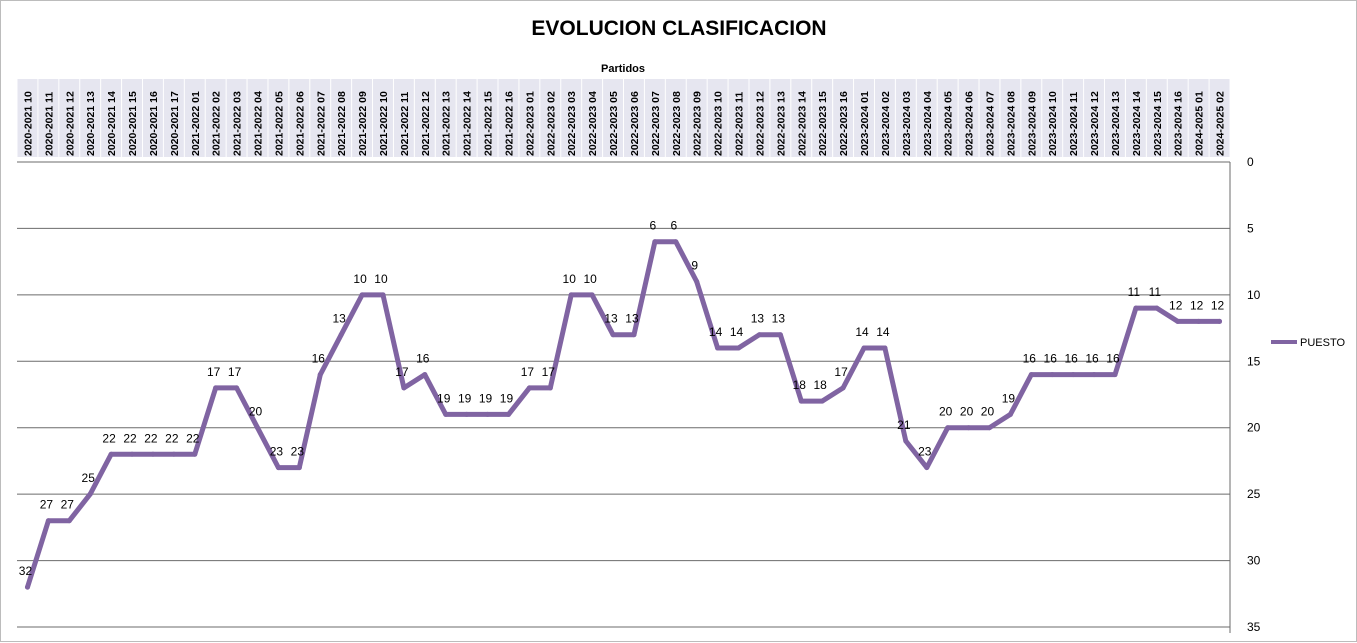 The width and height of the screenshot is (1357, 643). I want to click on x-category-label: 2023-2024 06, so click(970, 123).